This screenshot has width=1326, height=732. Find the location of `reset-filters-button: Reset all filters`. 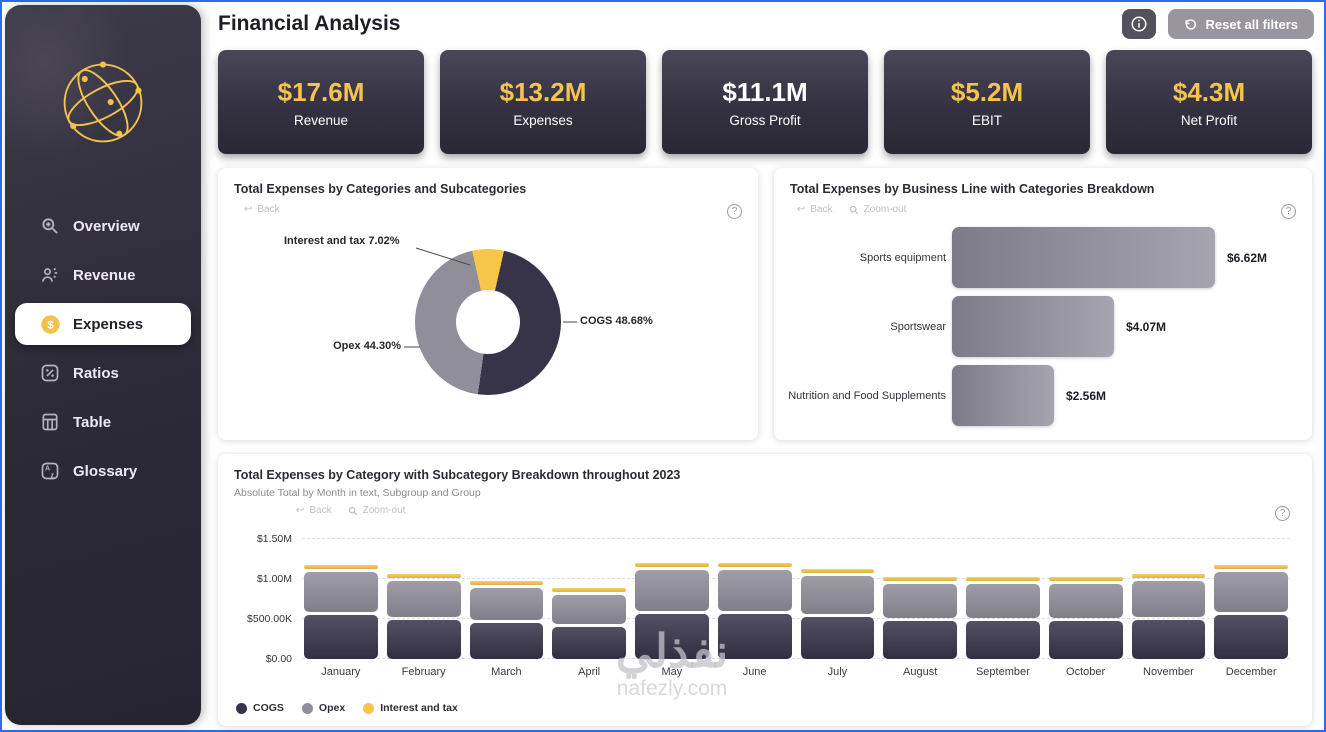

reset-filters-button: Reset all filters is located at coordinates (1240, 24).